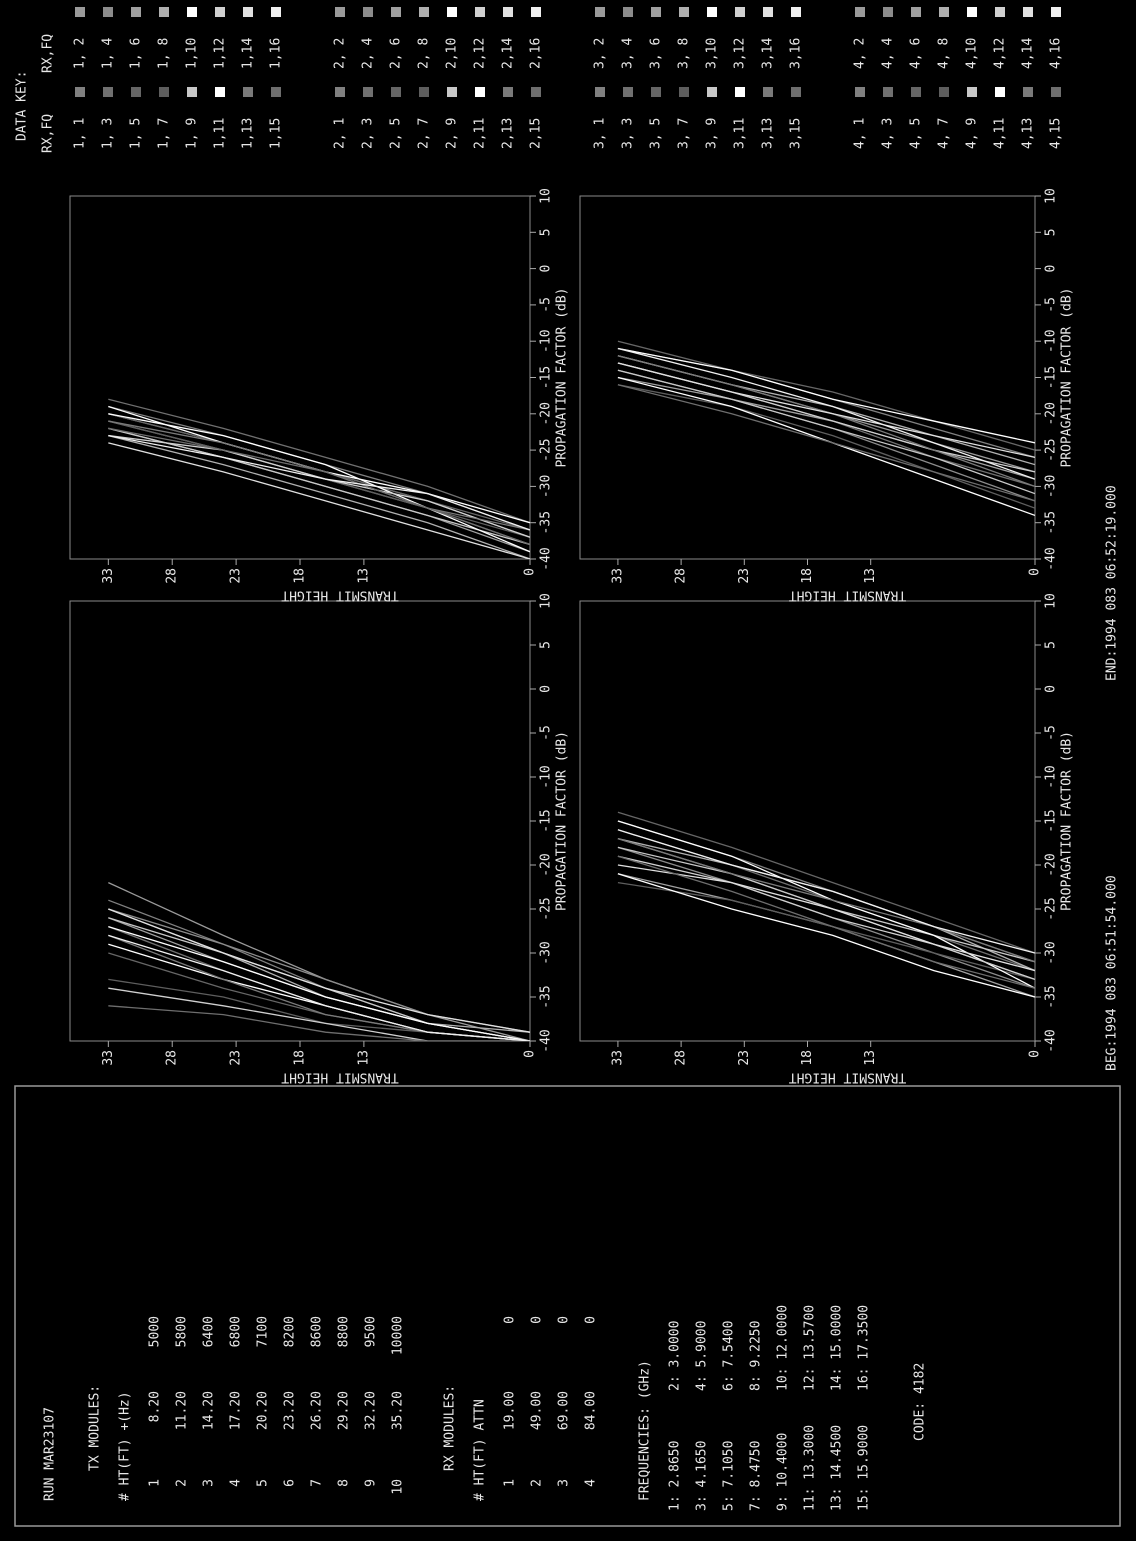  What do you see at coordinates (1051, 776) in the screenshot?
I see `x-tick-label: -10` at bounding box center [1051, 776].